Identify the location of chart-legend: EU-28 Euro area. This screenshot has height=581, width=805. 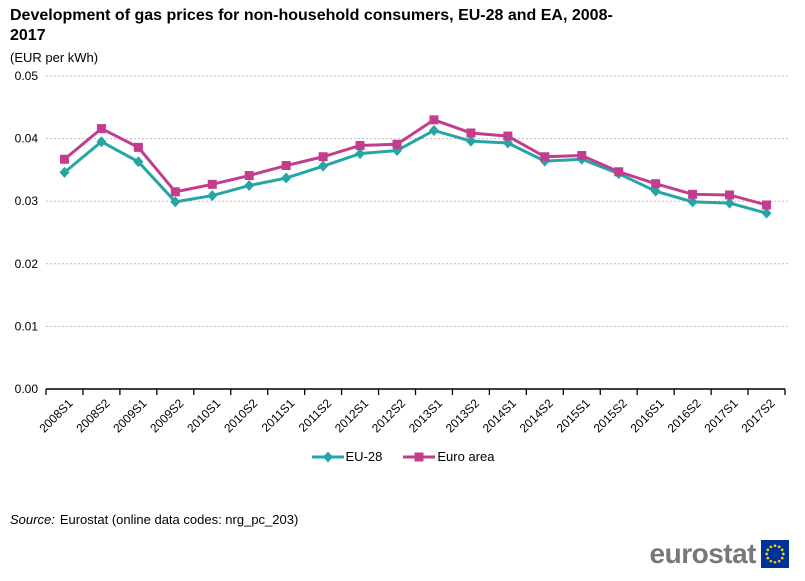
(402, 456).